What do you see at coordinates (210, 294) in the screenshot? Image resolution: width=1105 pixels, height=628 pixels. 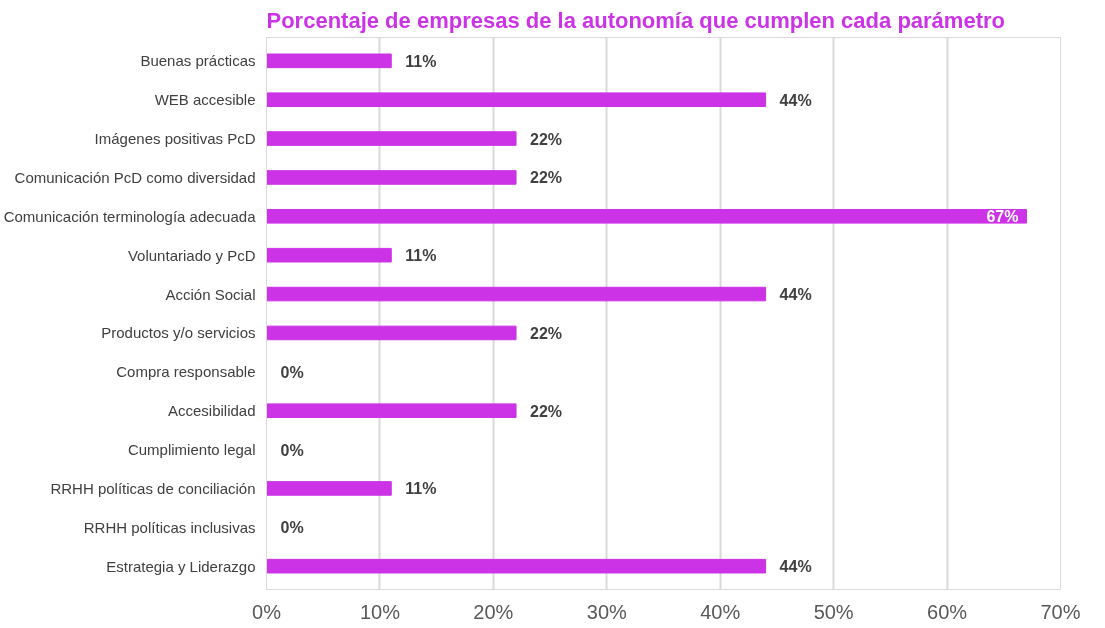 I see `y-tick-label: Acción Social` at bounding box center [210, 294].